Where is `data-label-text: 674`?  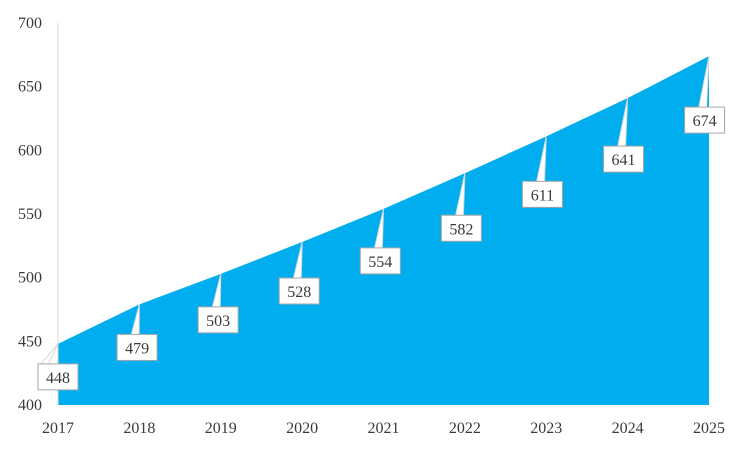
data-label-text: 674 is located at coordinates (705, 121).